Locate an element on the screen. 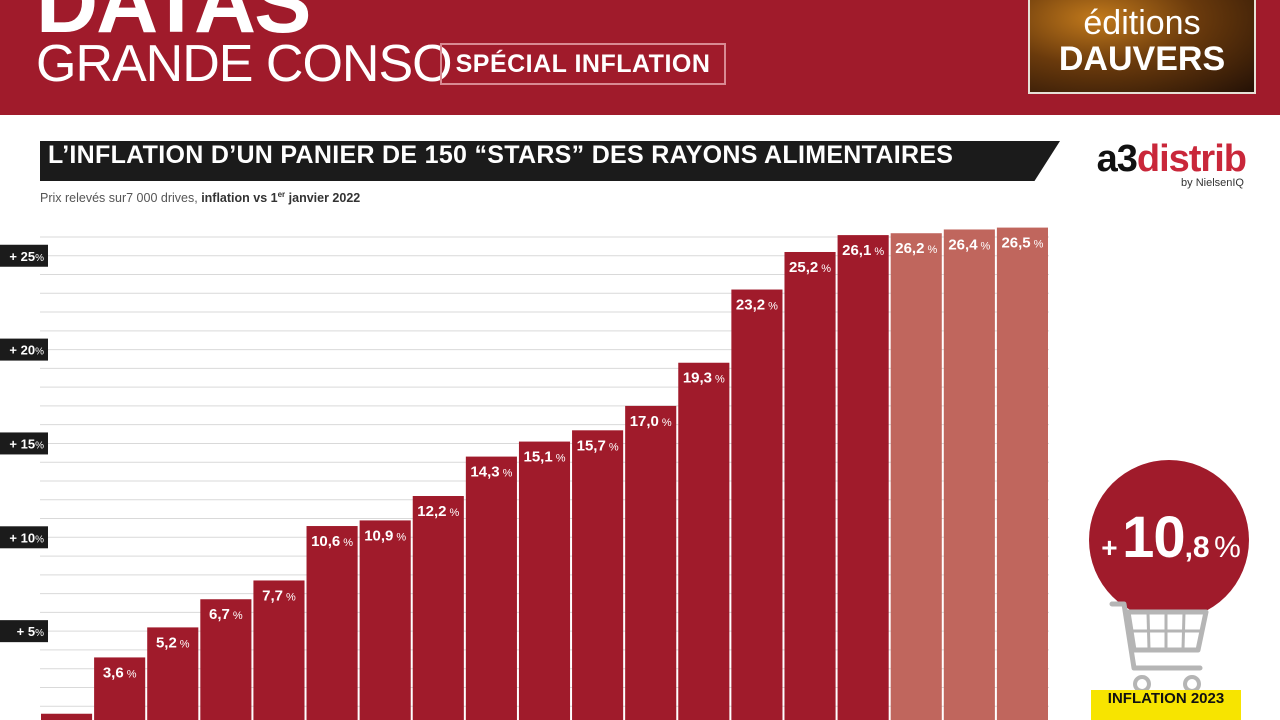 This screenshot has height=720, width=1280. bar-value-label: 14,3% is located at coordinates (491, 472).